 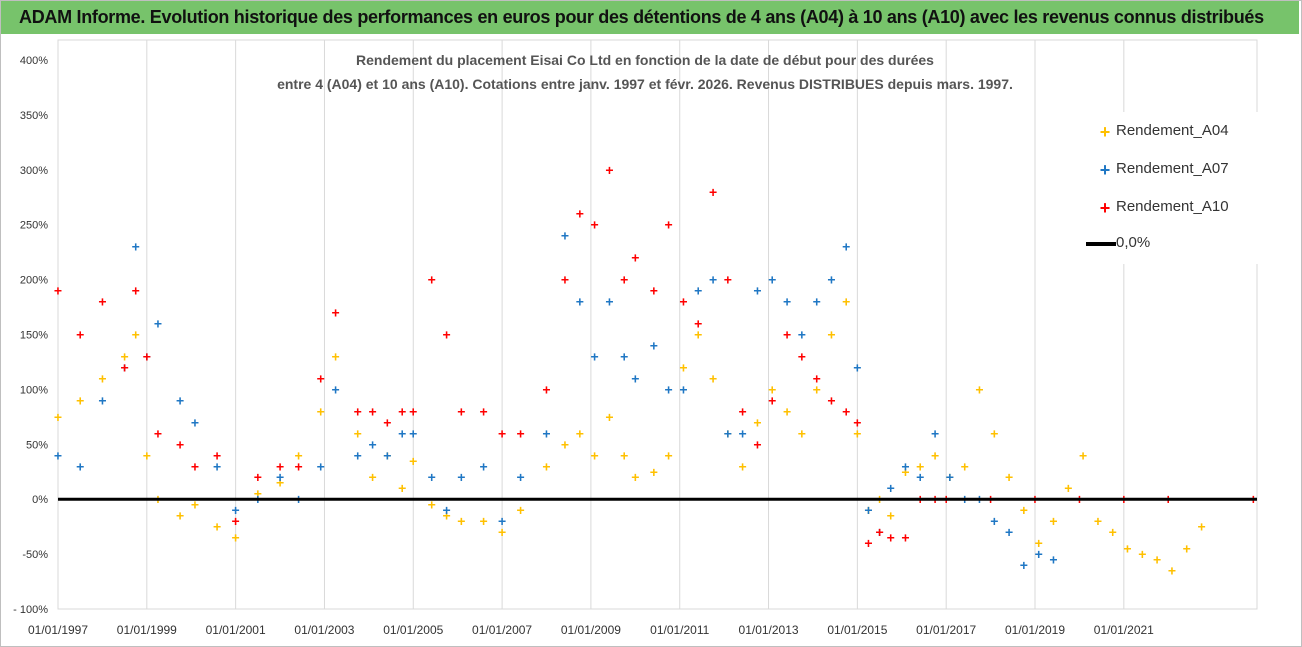 What do you see at coordinates (946, 630) in the screenshot?
I see `x-tick-label: 01/01/2017` at bounding box center [946, 630].